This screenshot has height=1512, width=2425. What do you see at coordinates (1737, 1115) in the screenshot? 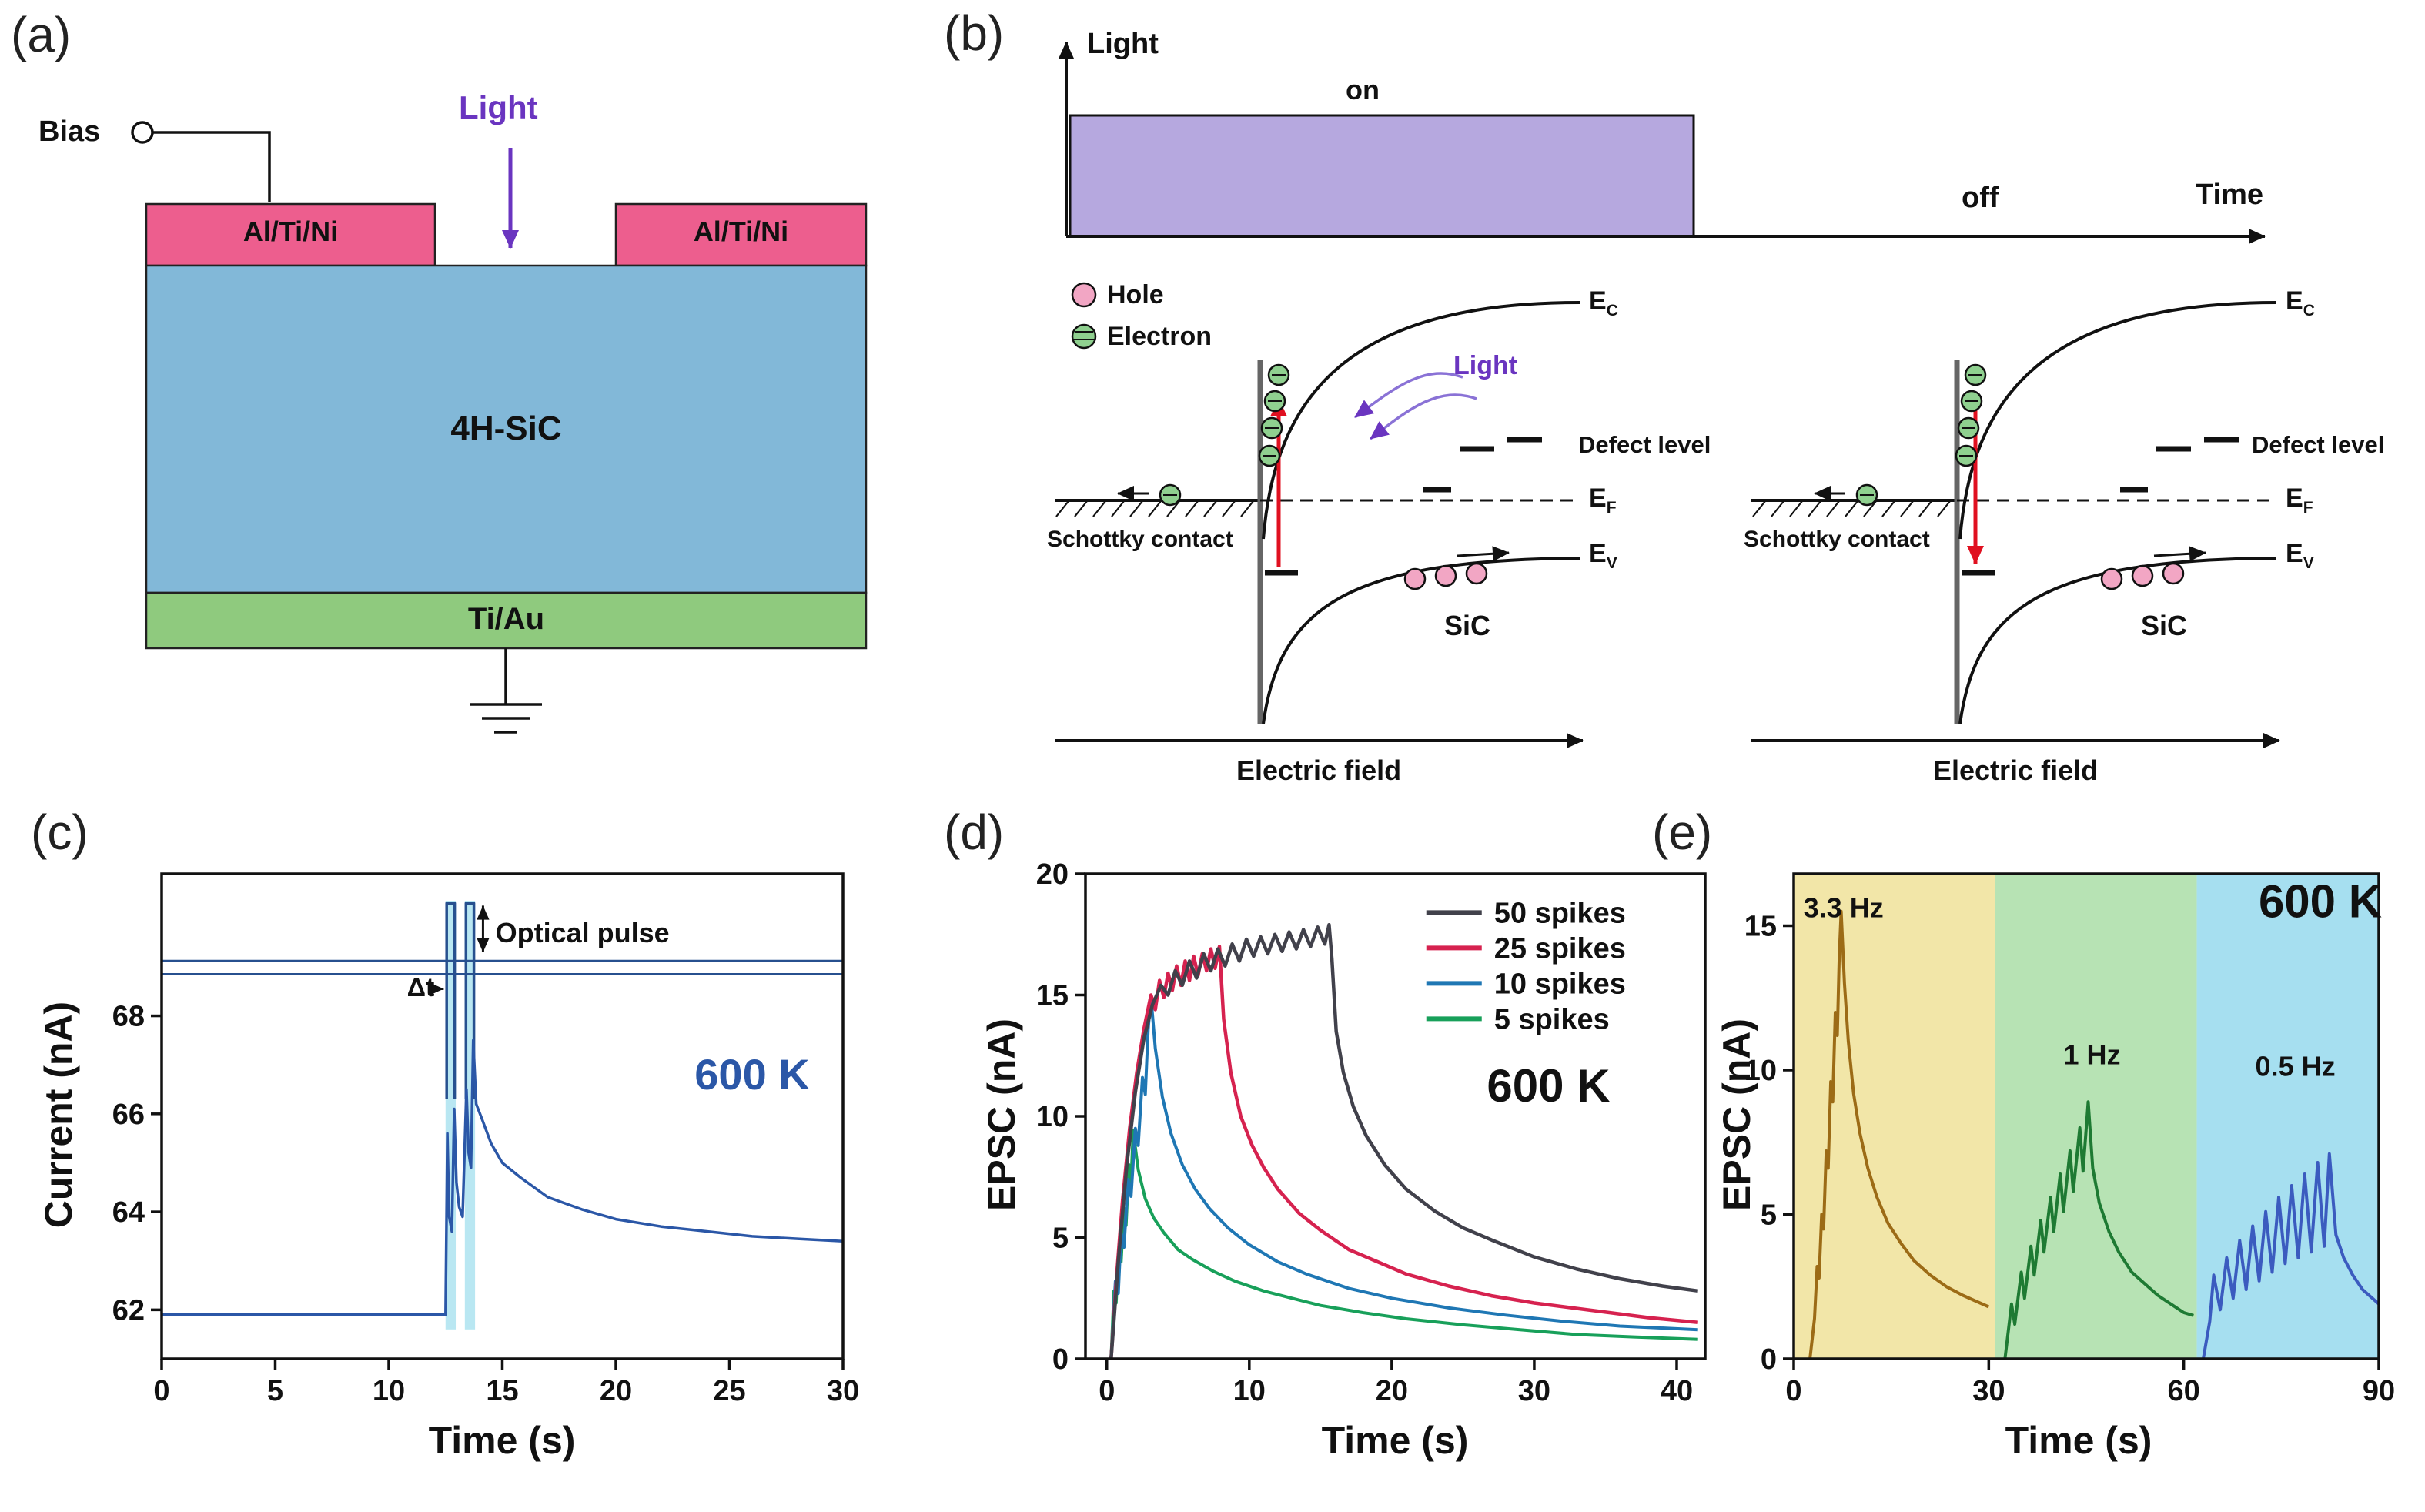
I see `e-y-axis-title: EPSC (nA)` at bounding box center [1737, 1115].